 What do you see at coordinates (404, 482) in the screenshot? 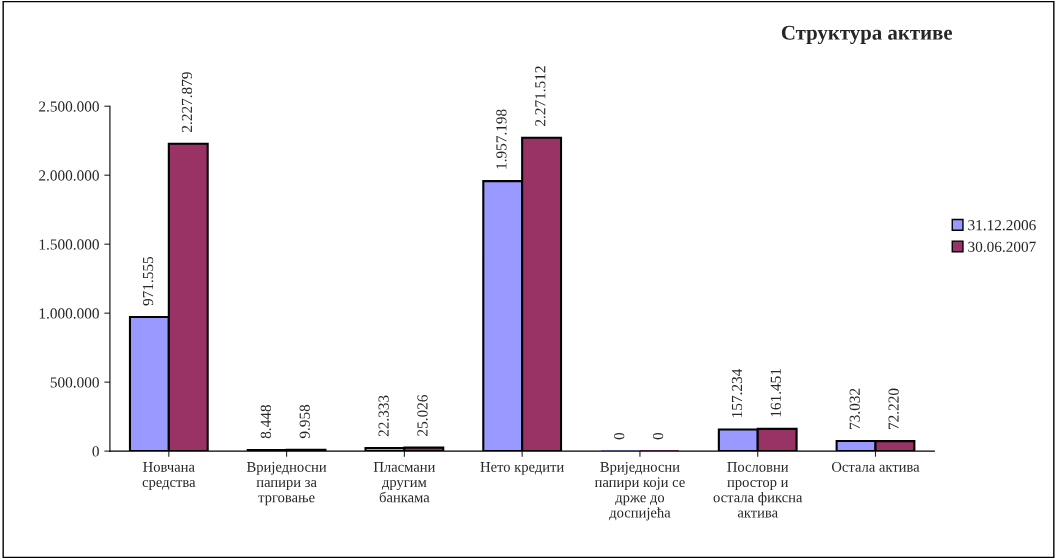
I see `x-tick-label: Пласмани другим банкама` at bounding box center [404, 482].